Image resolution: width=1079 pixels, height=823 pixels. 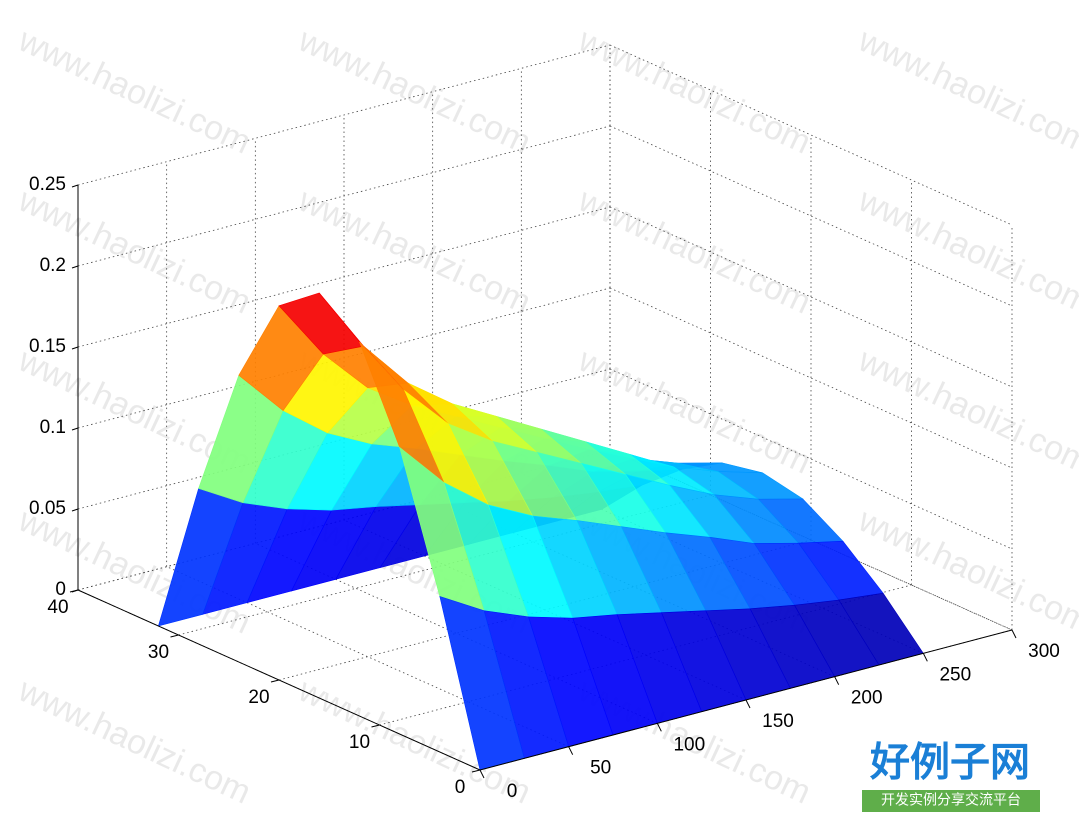 I want to click on x-tick-label: 300, so click(x=1044, y=651).